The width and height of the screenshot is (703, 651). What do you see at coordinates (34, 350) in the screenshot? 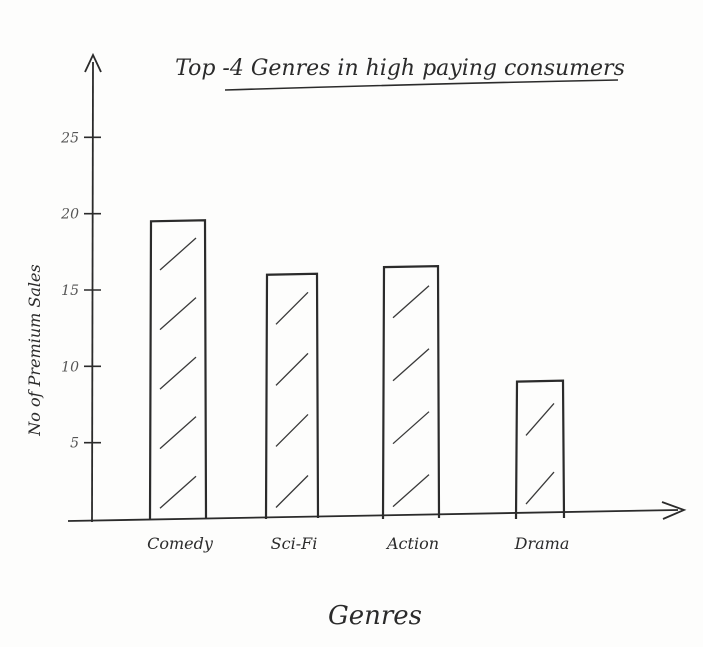
I see `y-axis-label: No of Premium Sales` at bounding box center [34, 350].